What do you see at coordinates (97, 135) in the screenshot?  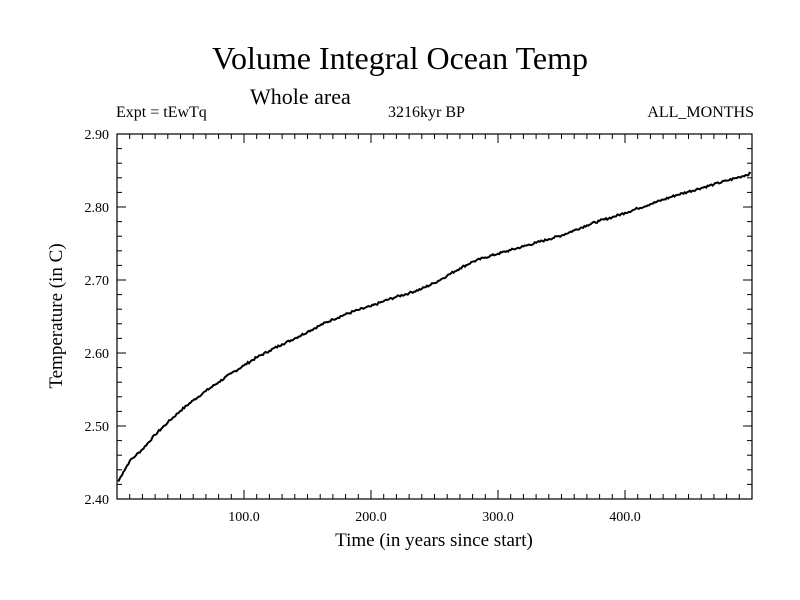 I see `y-tick-label: 2.90` at bounding box center [97, 135].